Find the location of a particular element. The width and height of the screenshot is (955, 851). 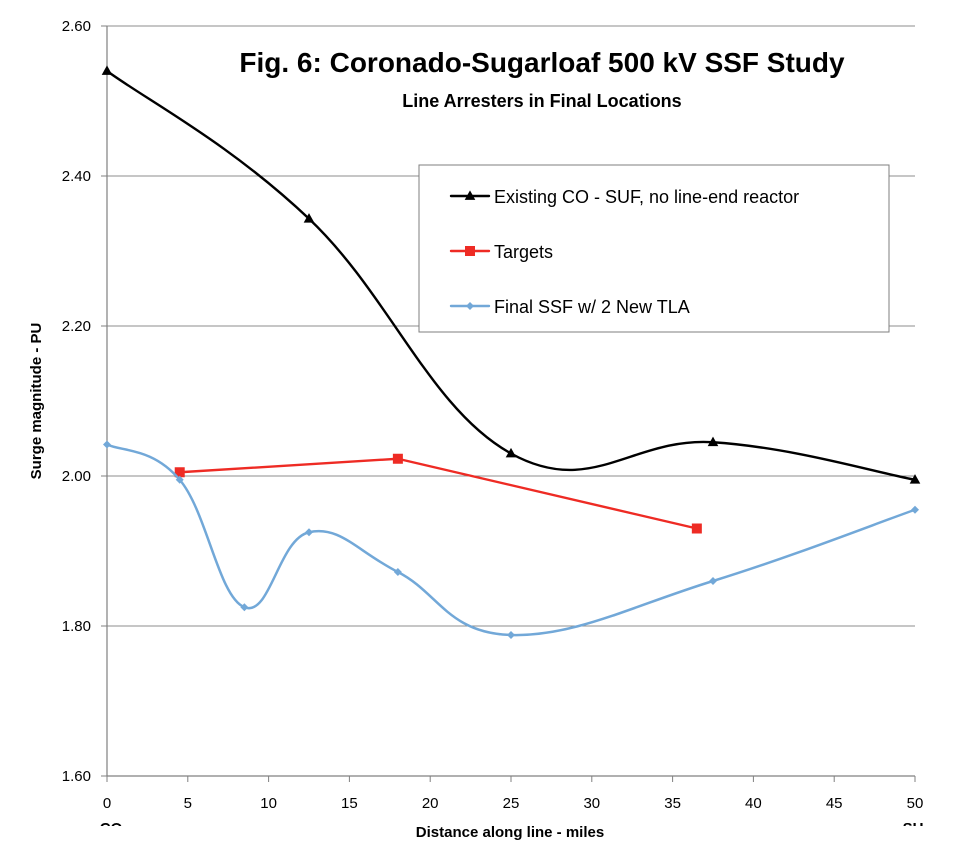

y-tick-label-1: 1.80 is located at coordinates (76, 626).